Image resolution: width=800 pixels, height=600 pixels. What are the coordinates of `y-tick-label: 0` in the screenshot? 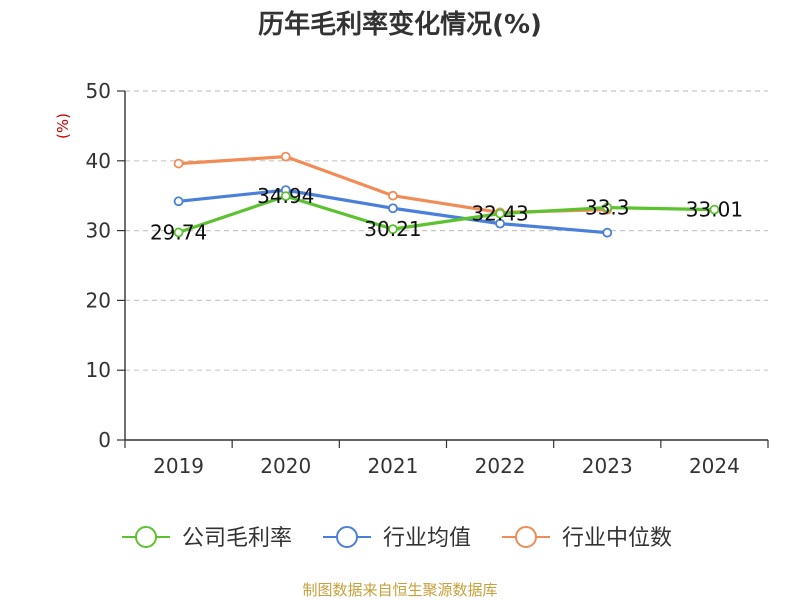 It's located at (104, 440).